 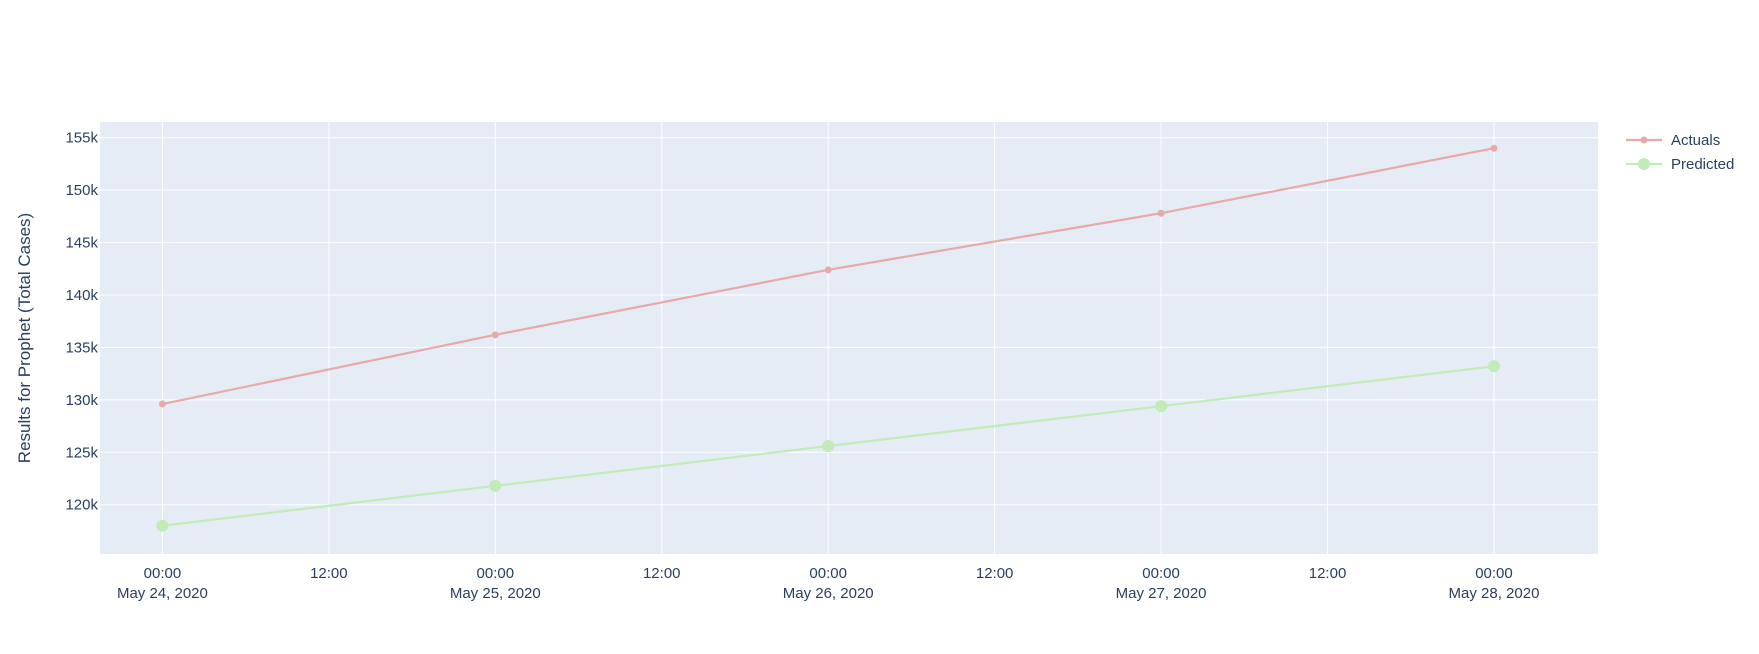 What do you see at coordinates (1680, 152) in the screenshot?
I see `legend: Actuals Predicted` at bounding box center [1680, 152].